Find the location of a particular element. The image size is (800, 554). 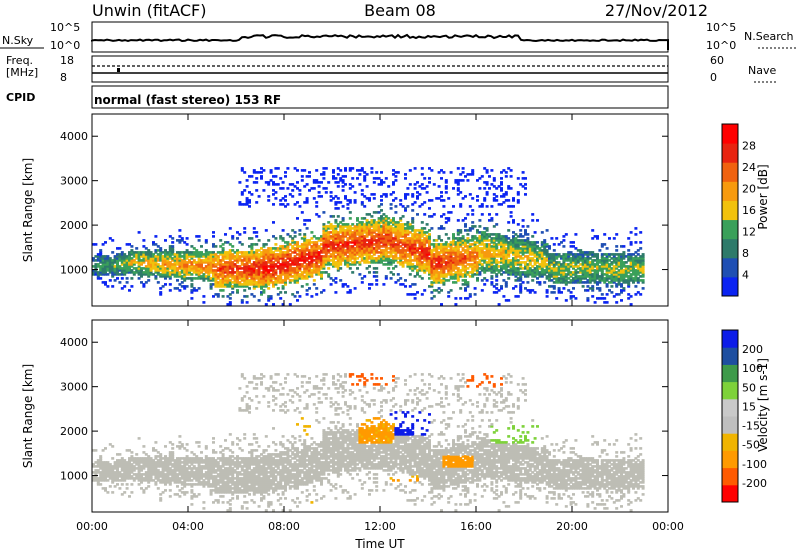

nsearch-tick-bottom: 10^0 is located at coordinates (721, 45).